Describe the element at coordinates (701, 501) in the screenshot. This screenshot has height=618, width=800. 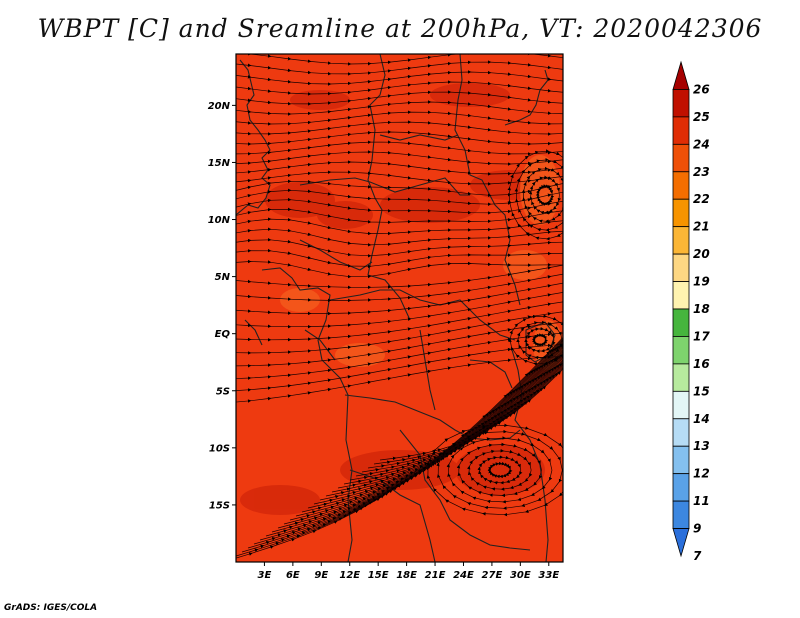
I see `colorbar-label: 11` at that location.